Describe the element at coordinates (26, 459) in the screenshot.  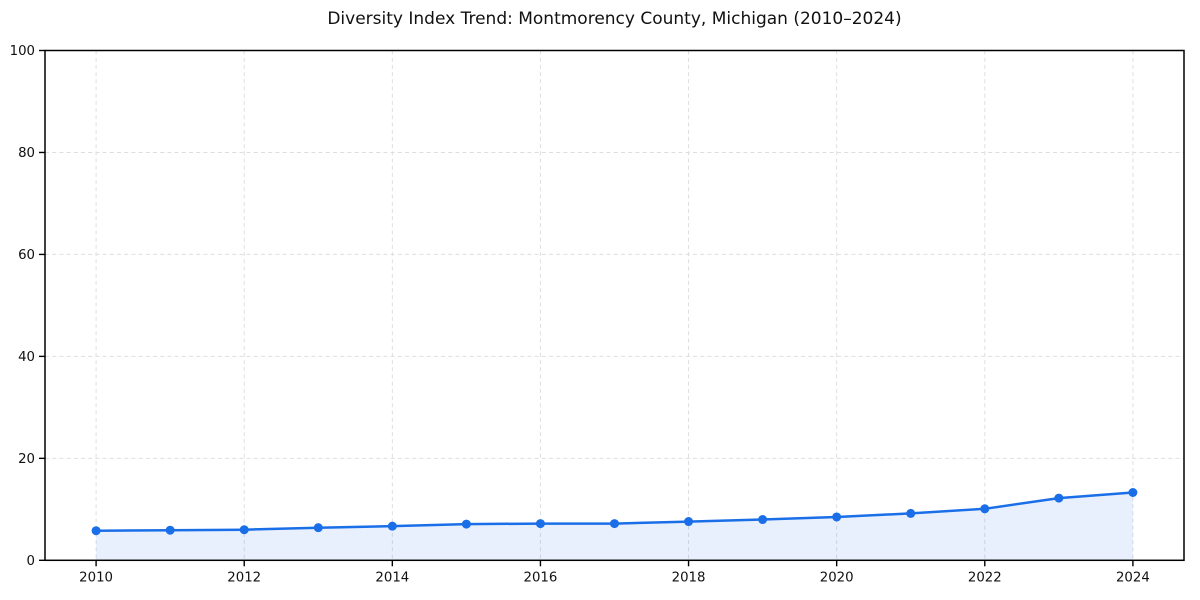
I see `y-tick-label: 20` at that location.